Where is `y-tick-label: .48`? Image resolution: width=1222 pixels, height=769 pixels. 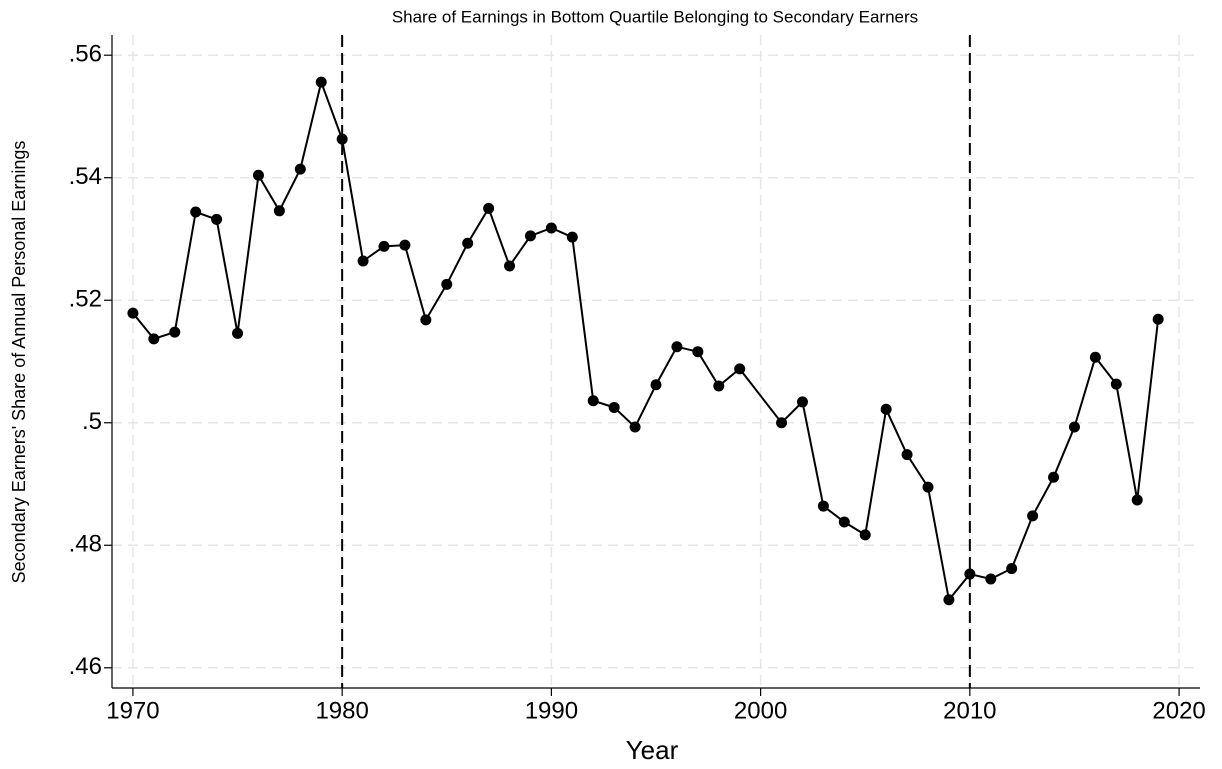 y-tick-label: .48 is located at coordinates (85, 544).